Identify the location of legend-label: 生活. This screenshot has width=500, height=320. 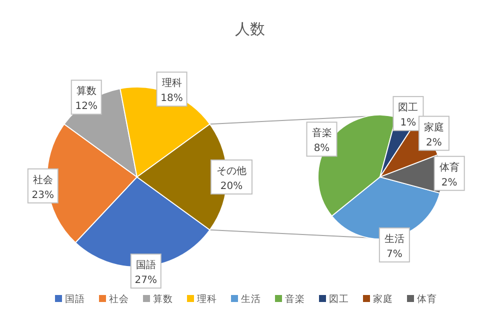
(251, 299).